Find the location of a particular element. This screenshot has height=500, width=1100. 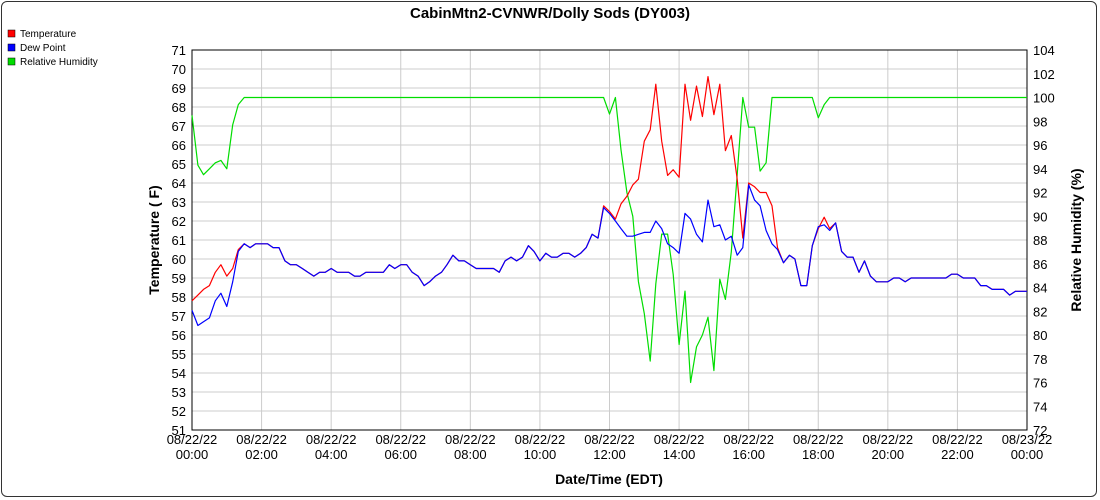

y2-tick-label: 84 is located at coordinates (1040, 288).